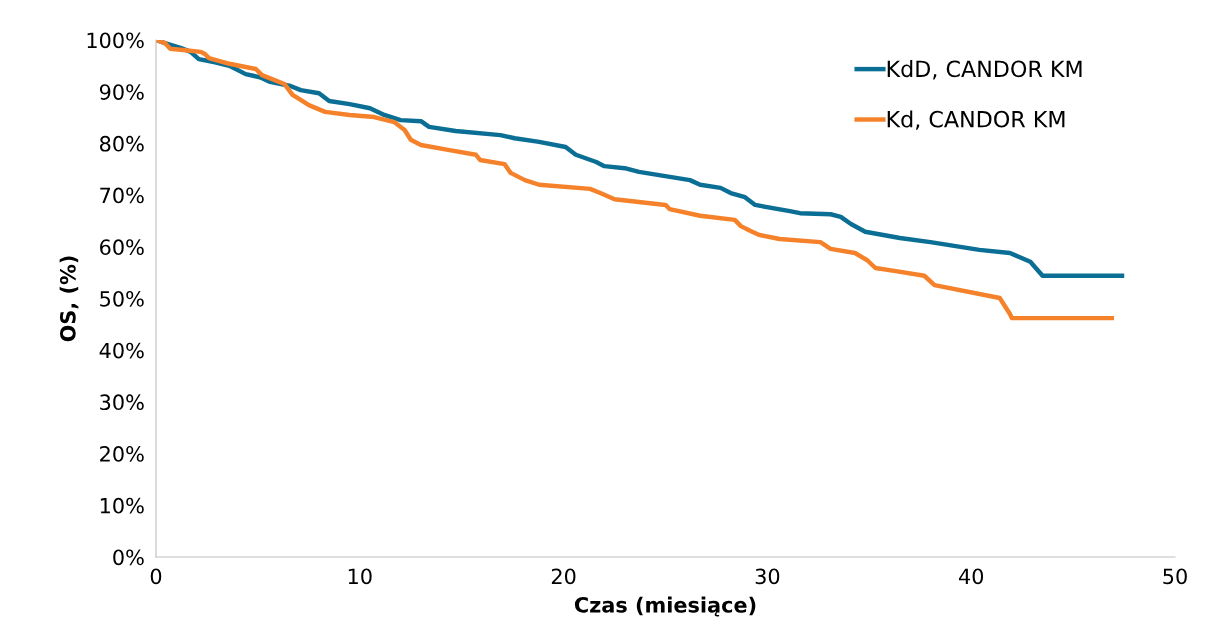 The height and width of the screenshot is (636, 1206). Describe the element at coordinates (69, 299) in the screenshot. I see `y-axis-title: OS, (%)` at that location.